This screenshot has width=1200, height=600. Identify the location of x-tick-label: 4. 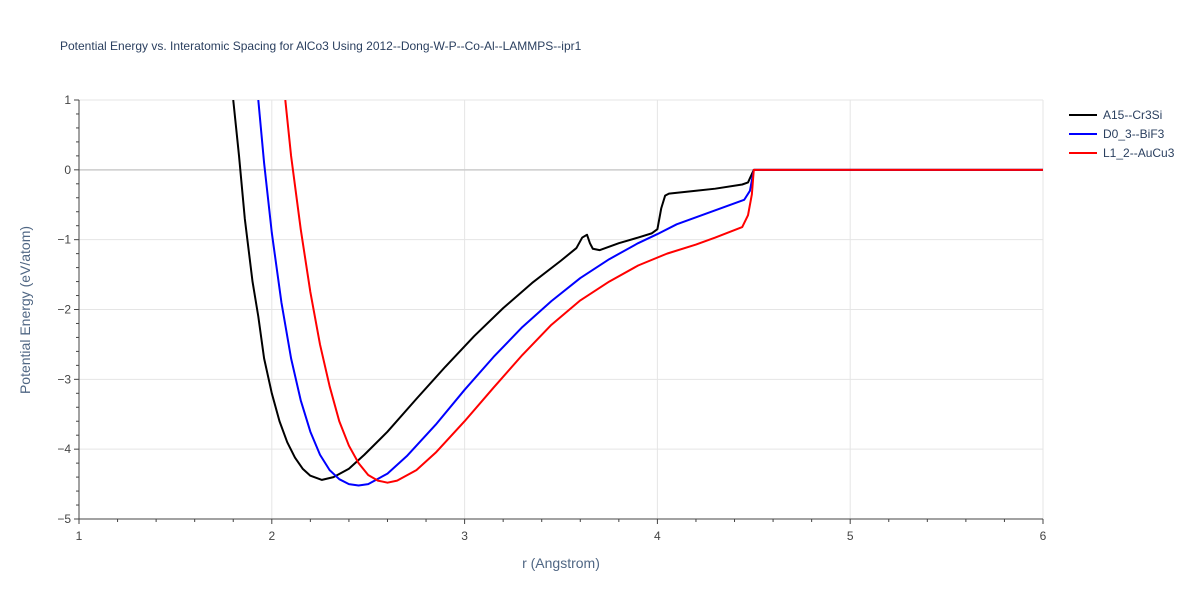
(657, 536).